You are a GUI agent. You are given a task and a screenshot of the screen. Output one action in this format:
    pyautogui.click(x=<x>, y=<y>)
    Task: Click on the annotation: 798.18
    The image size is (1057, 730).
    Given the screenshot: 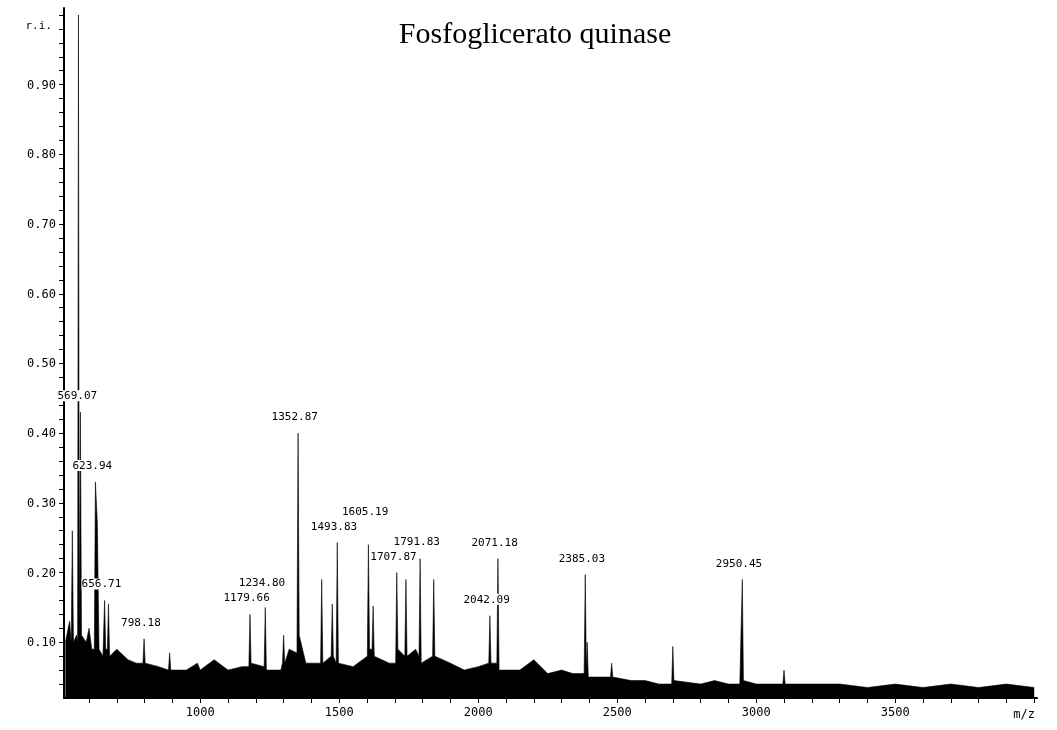 What is the action you would take?
    pyautogui.click(x=141, y=622)
    